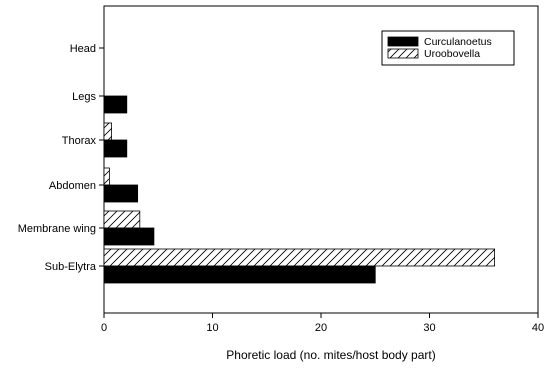  What do you see at coordinates (330, 355) in the screenshot?
I see `x-axis-label: Phoretic load (no. mites/host body part)` at bounding box center [330, 355].